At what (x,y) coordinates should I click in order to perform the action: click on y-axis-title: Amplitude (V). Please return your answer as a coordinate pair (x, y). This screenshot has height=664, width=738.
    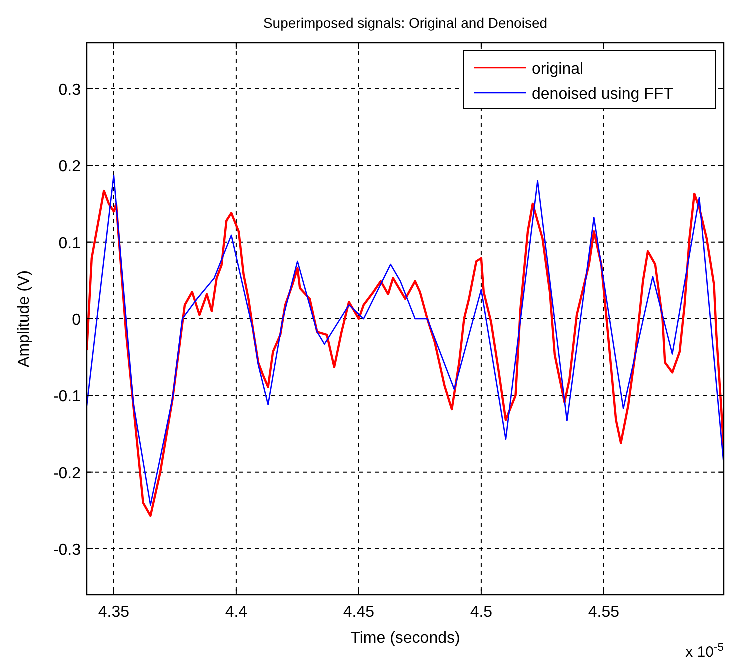
    Looking at the image, I should click on (24, 319).